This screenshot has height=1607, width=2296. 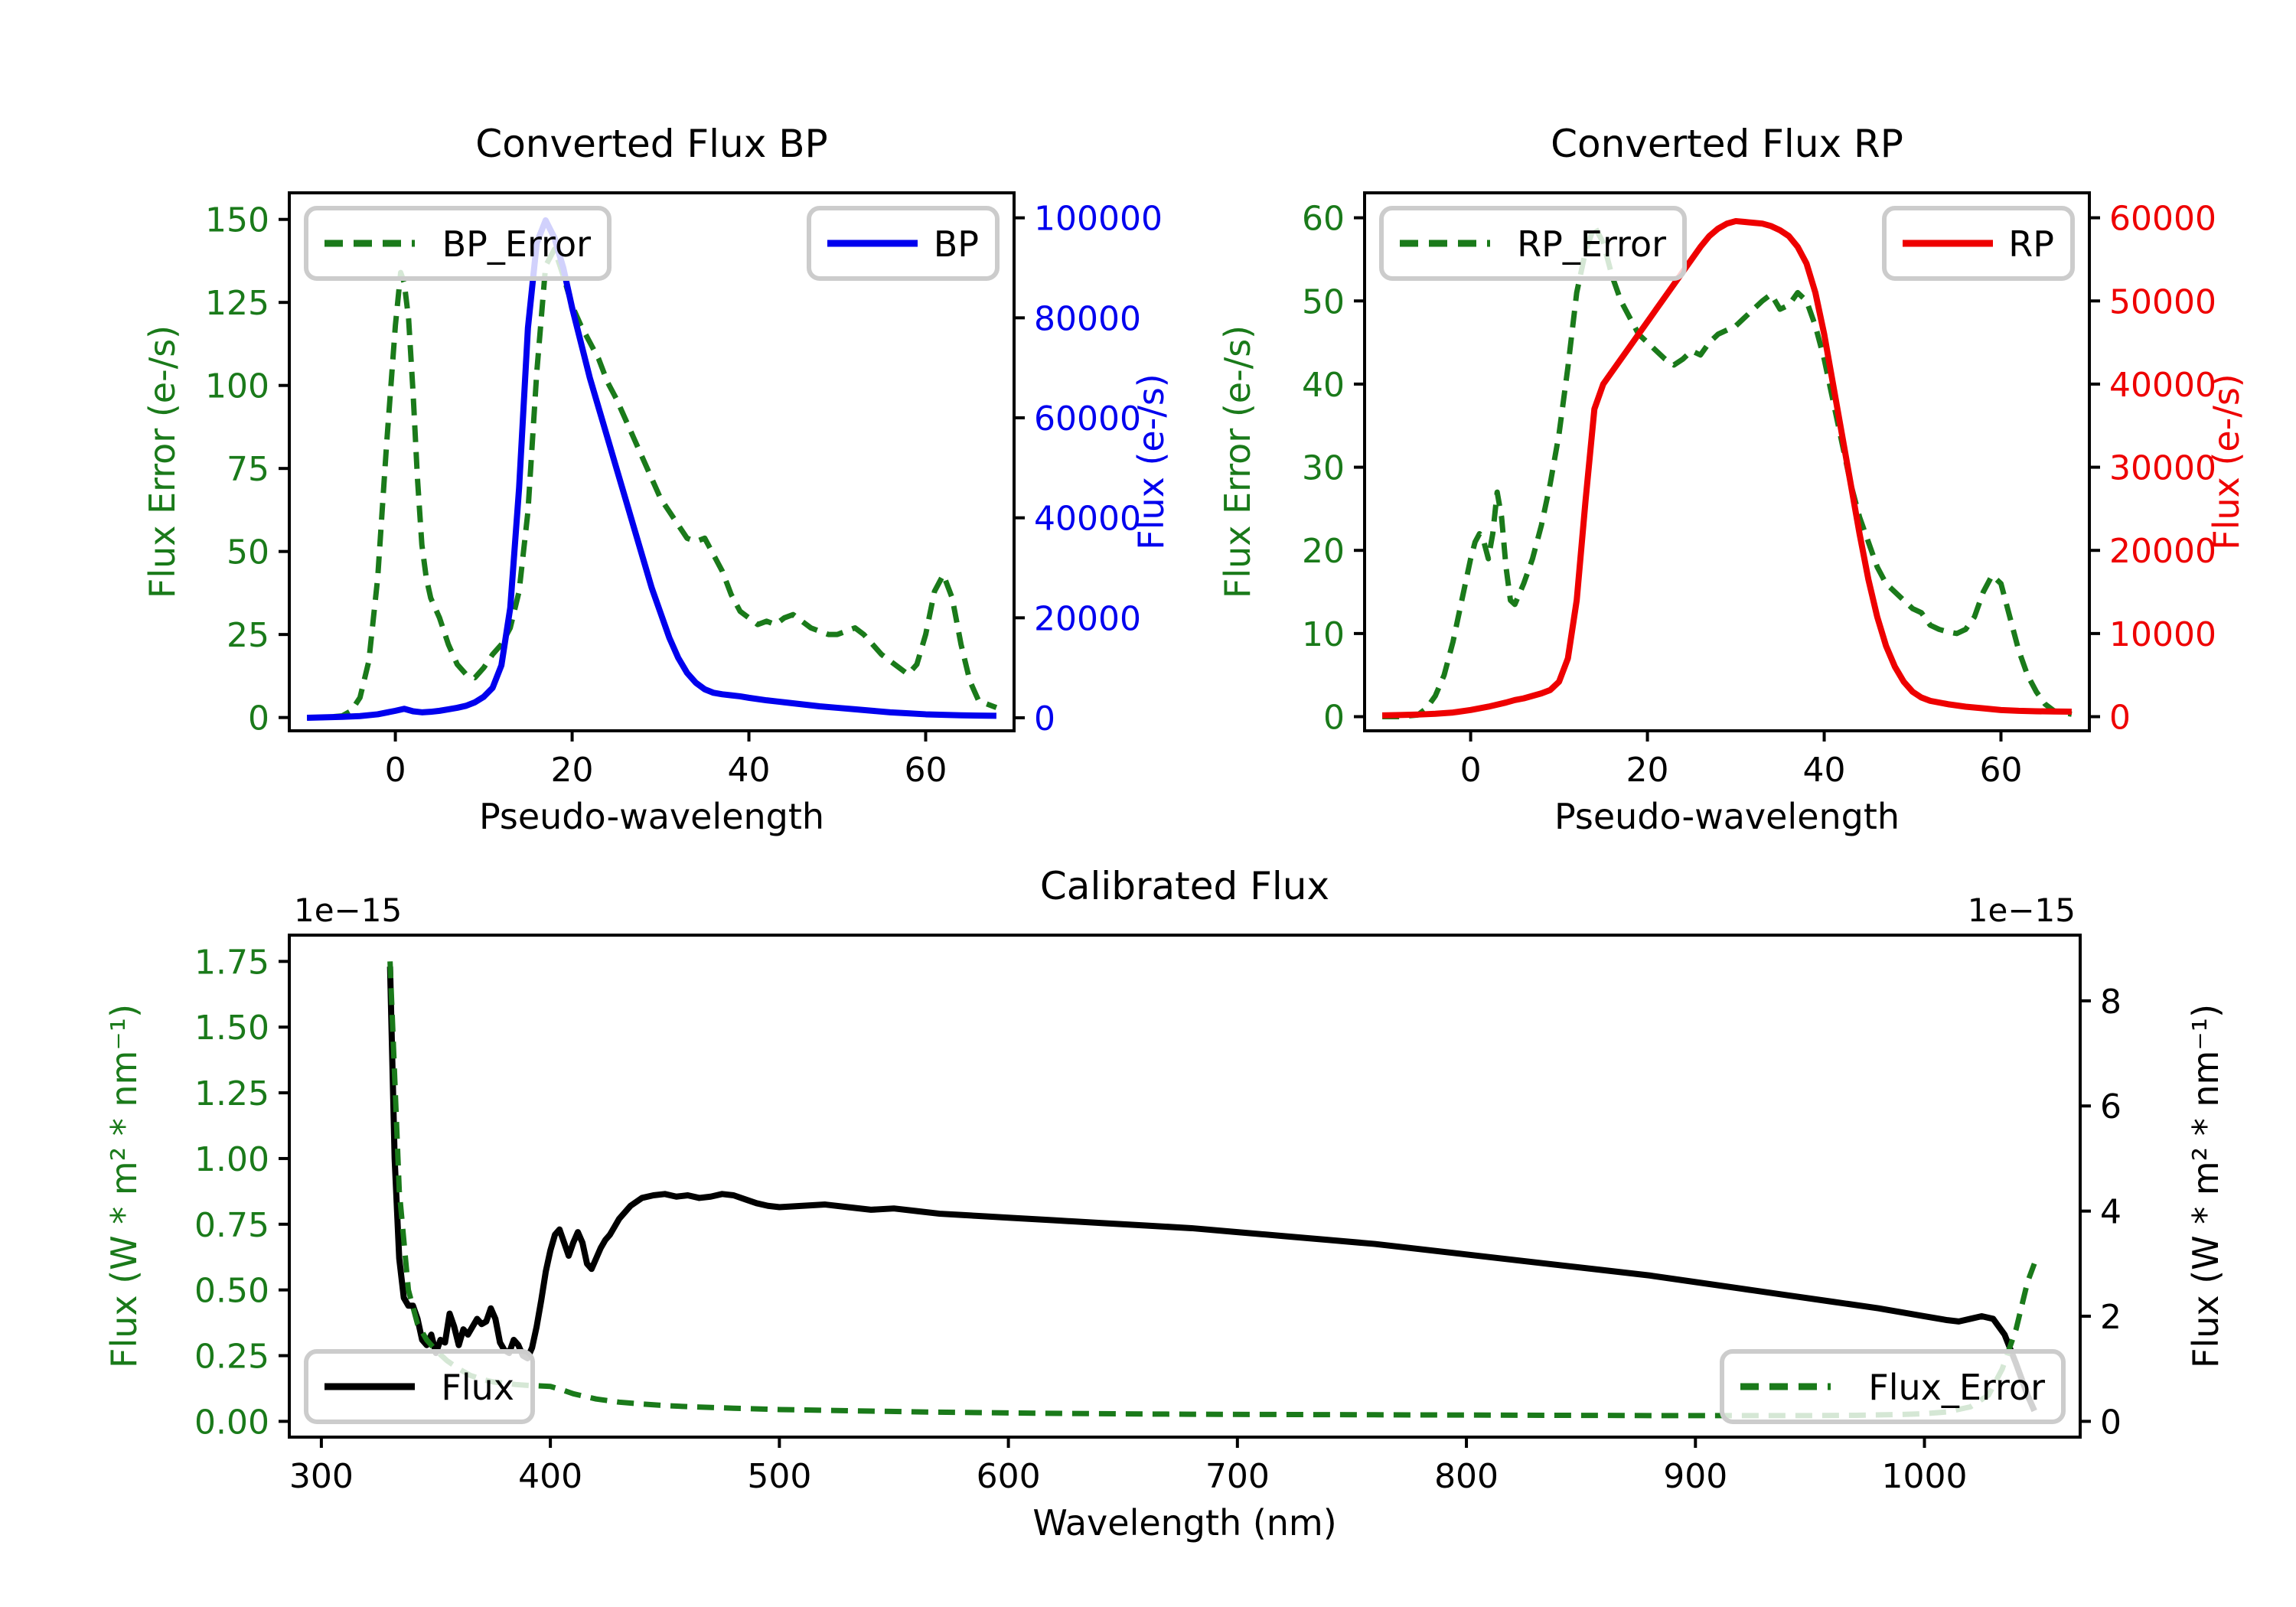 What do you see at coordinates (1323, 385) in the screenshot?
I see `y-tick-label-left: 40` at bounding box center [1323, 385].